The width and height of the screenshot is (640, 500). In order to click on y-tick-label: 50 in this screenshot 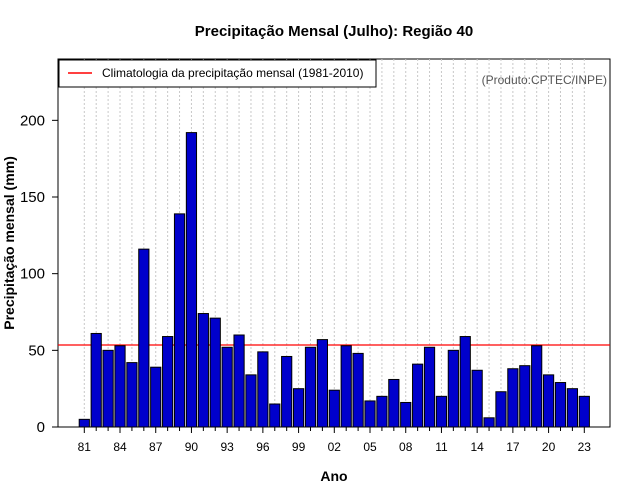, I will do `click(36, 350)`.